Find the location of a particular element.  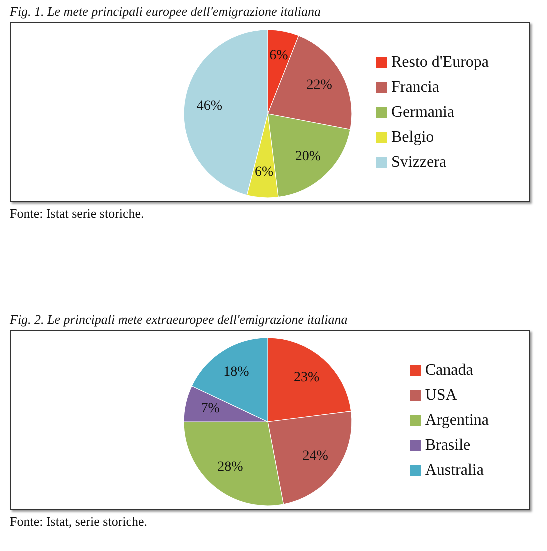

data-label: 7% is located at coordinates (210, 409).